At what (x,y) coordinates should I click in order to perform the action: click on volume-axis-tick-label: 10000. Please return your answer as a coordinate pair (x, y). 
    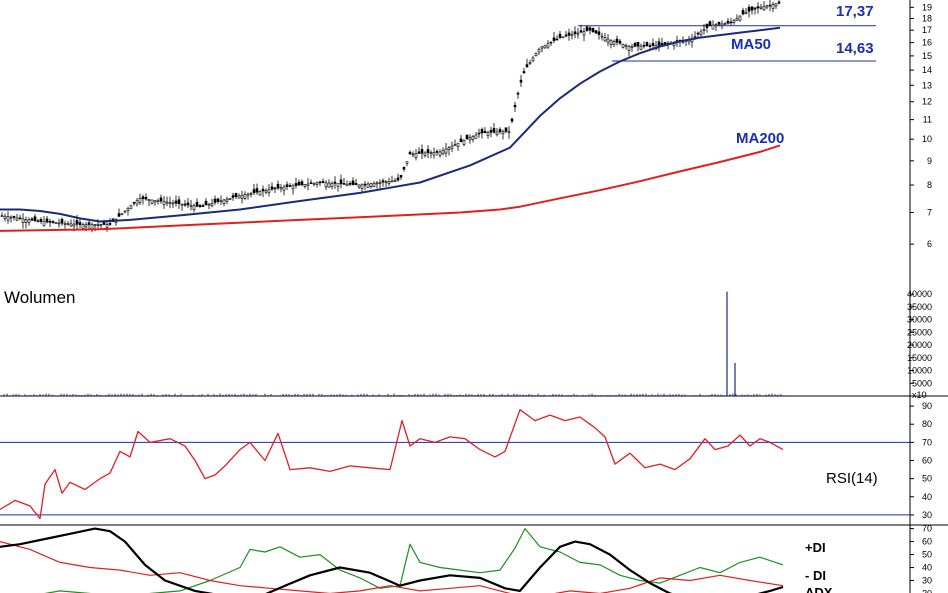
    Looking at the image, I should click on (919, 371).